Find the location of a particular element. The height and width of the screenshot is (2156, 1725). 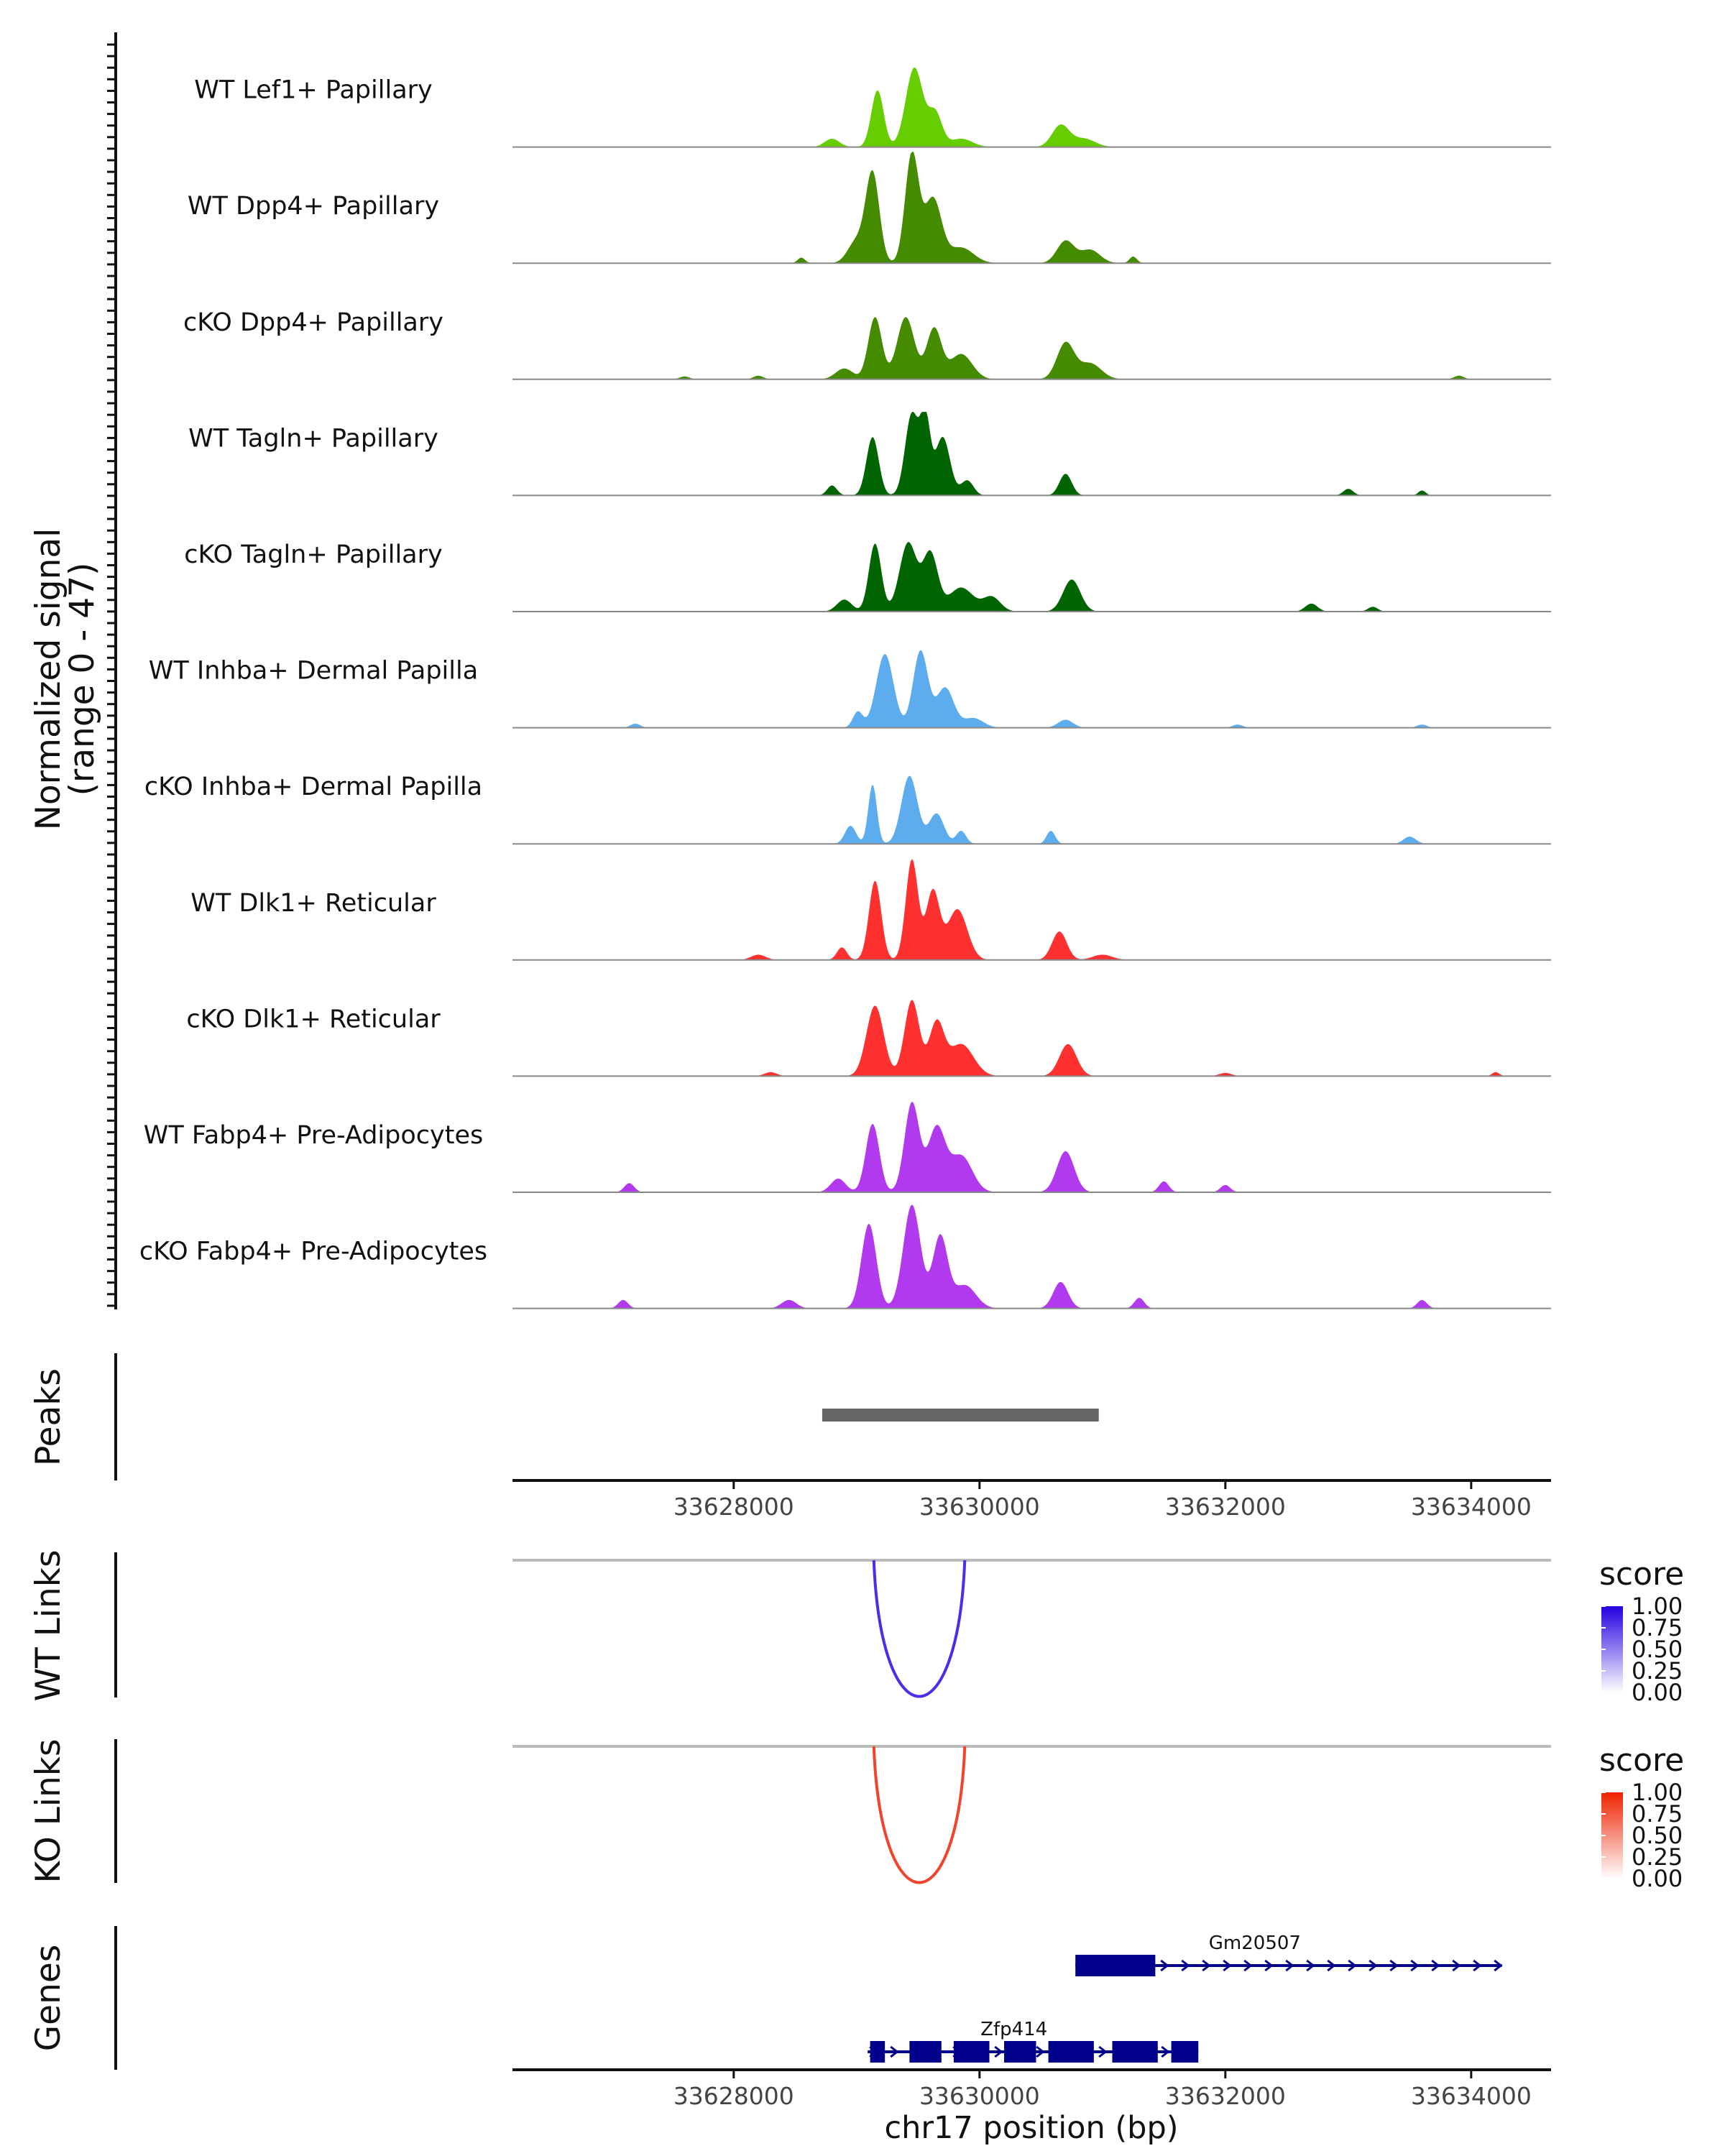

coverage-track: WT Lef1+ Papillary is located at coordinates (872, 108).